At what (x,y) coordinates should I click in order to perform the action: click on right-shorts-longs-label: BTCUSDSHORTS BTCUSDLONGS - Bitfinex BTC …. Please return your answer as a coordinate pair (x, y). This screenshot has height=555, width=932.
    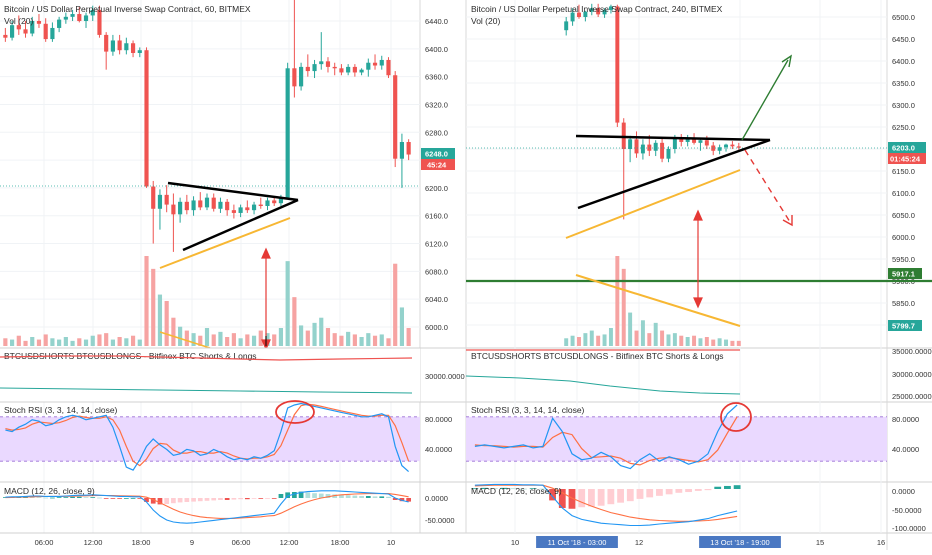
    Looking at the image, I should click on (597, 356).